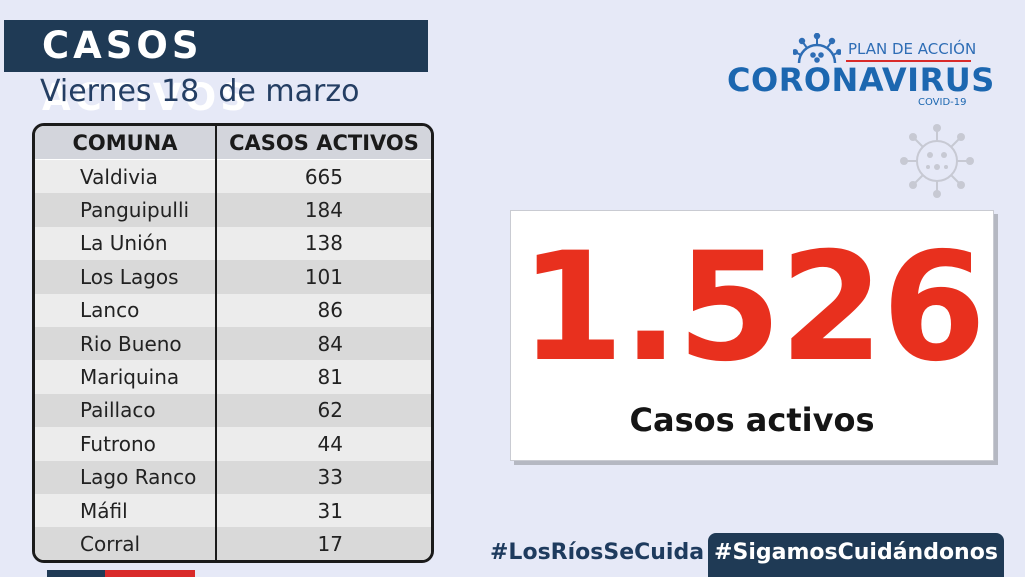 This screenshot has width=1025, height=577. I want to click on casos-cell: 665, so click(323, 176).